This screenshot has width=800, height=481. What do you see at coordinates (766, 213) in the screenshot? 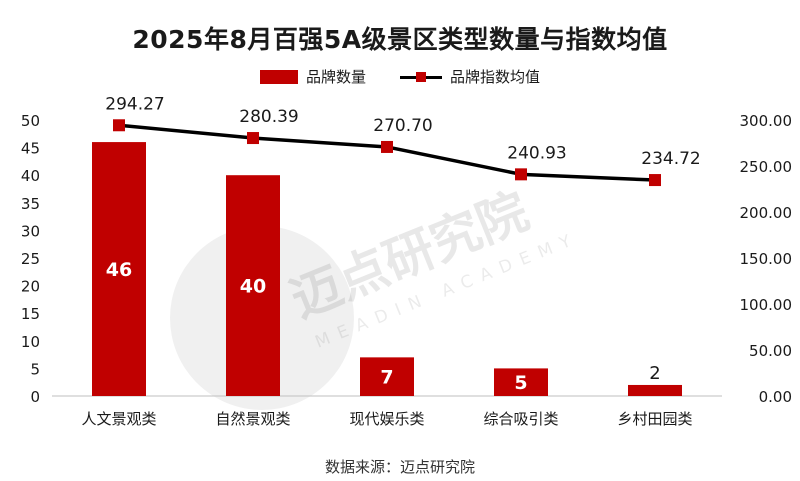
I see `y-right-tick-label: 200.00` at bounding box center [766, 213].